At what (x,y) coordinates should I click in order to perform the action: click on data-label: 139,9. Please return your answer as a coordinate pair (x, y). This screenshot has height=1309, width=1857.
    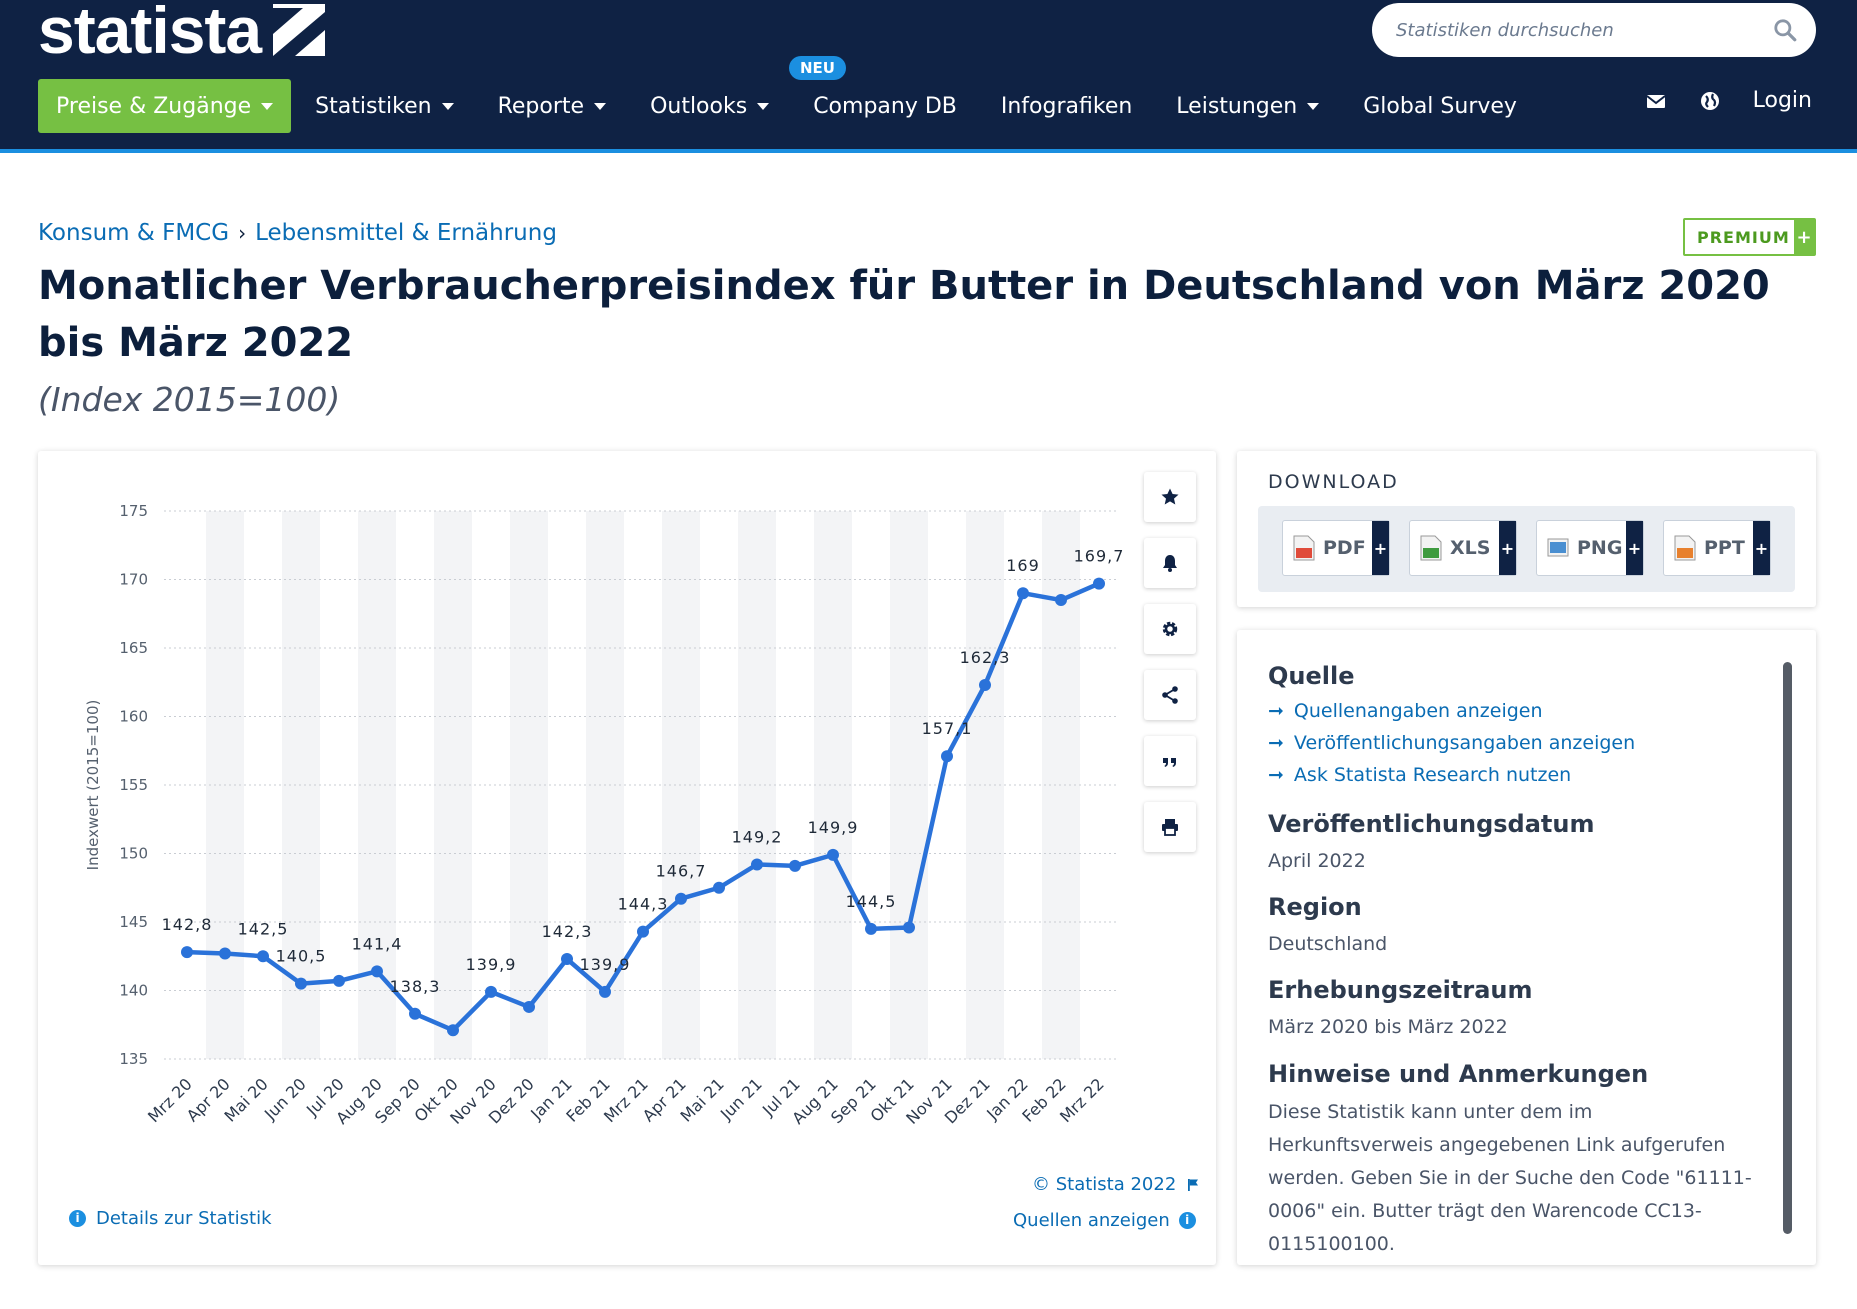
    Looking at the image, I should click on (605, 964).